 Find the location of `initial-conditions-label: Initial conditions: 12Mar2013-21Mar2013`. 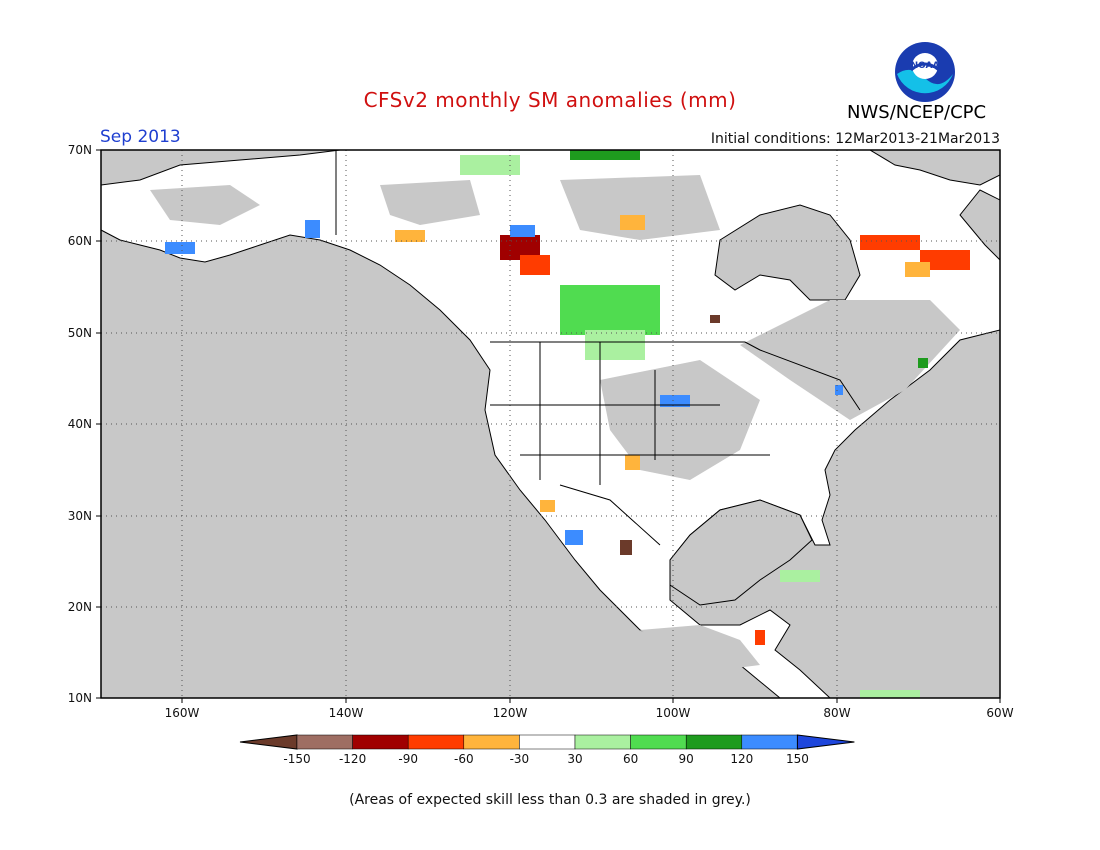

initial-conditions-label: Initial conditions: 12Mar2013-21Mar2013 is located at coordinates (855, 139).